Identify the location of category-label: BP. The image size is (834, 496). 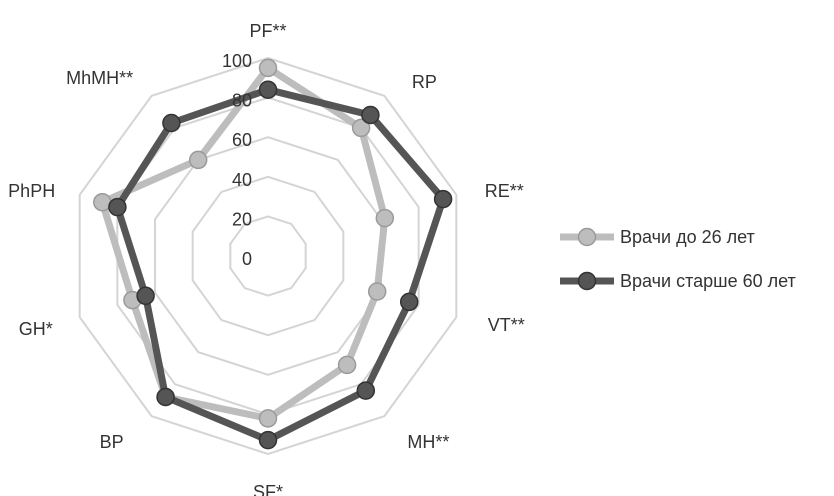
(112, 442).